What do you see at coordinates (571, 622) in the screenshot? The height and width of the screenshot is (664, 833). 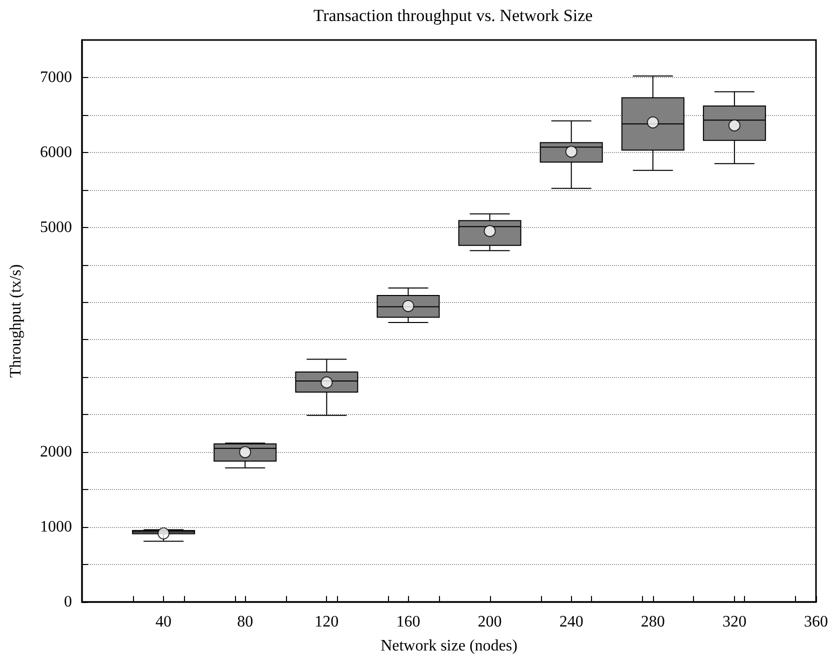 I see `x-tick-label: 240` at bounding box center [571, 622].